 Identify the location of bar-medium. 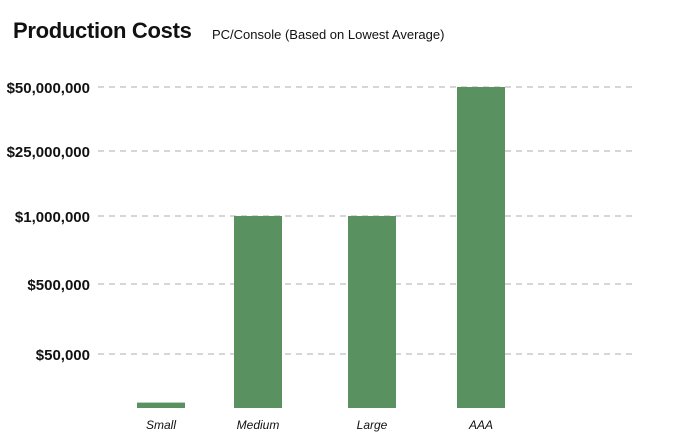
(258, 312).